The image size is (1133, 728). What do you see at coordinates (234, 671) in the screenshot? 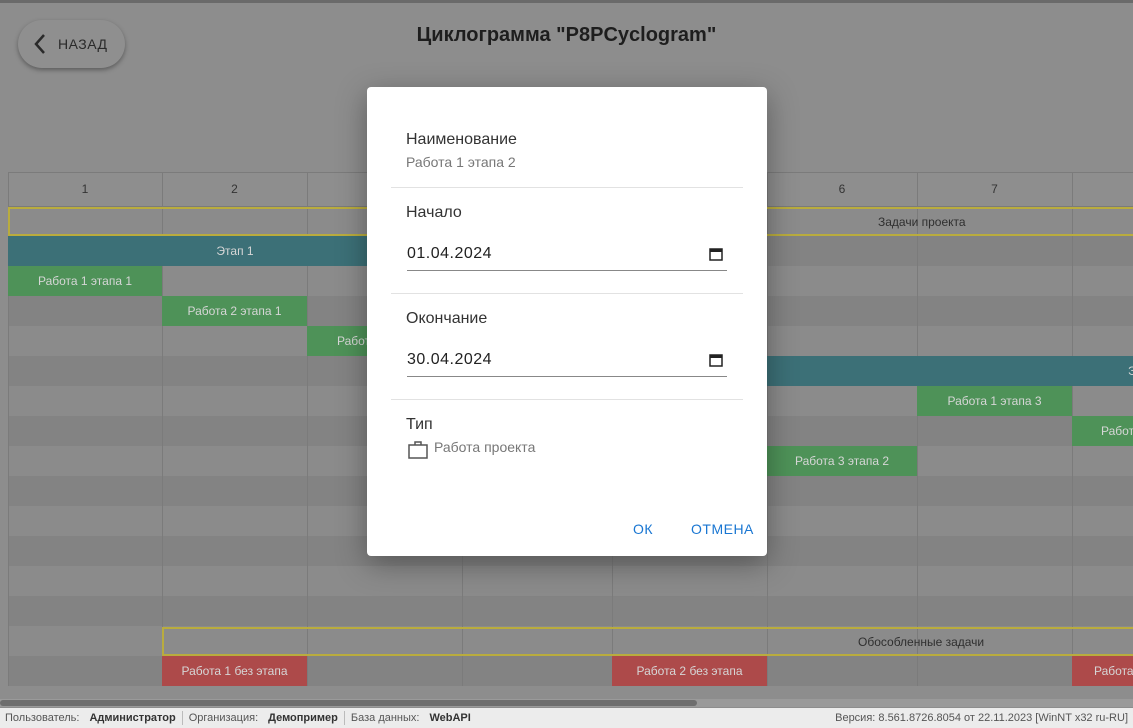
I see `task-bar: Работа 1 без этапа` at bounding box center [234, 671].